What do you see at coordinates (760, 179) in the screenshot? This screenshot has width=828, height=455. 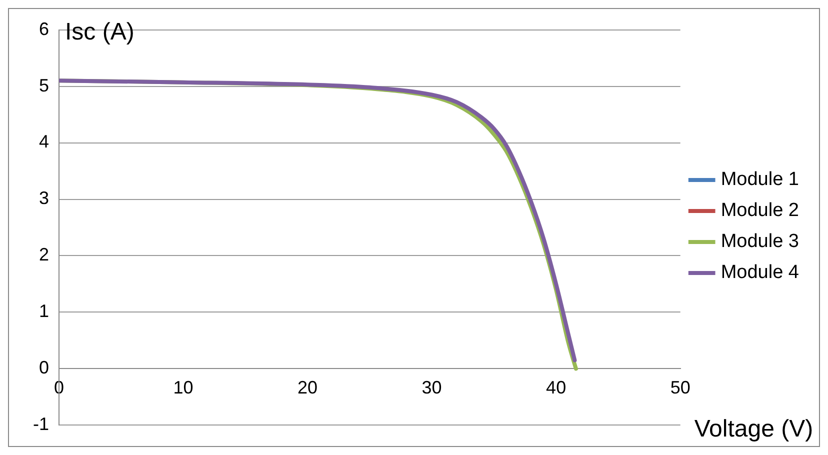 I see `legend-label: Module 1` at bounding box center [760, 179].